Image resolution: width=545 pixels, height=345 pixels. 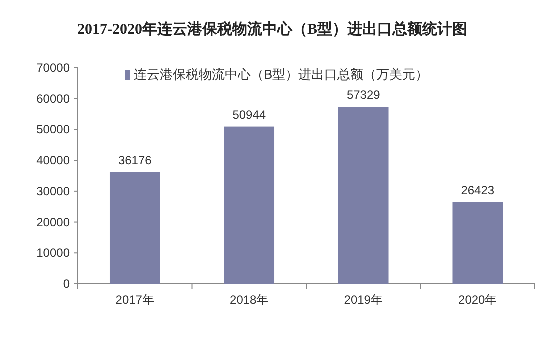 What do you see at coordinates (135, 160) in the screenshot?
I see `data-label: 36176` at bounding box center [135, 160].